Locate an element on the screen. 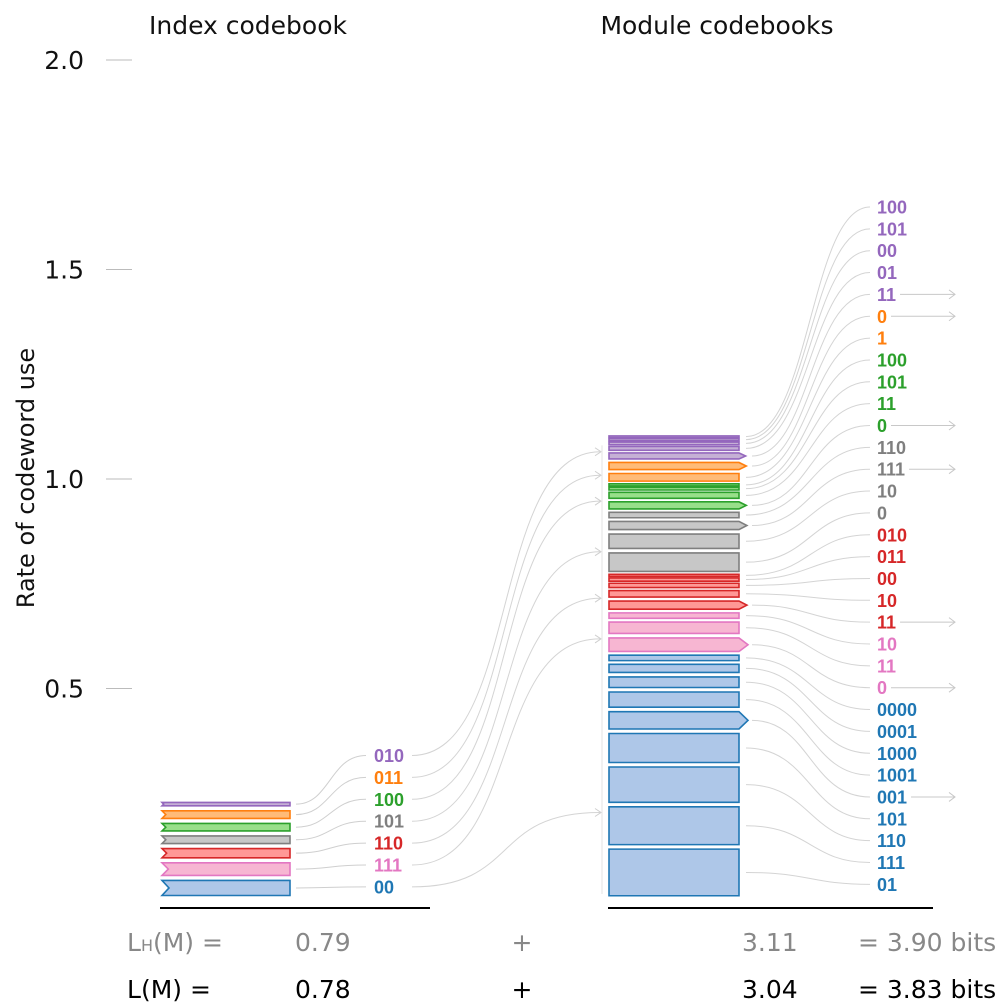 This screenshot has width=1000, height=1008. module-codeword-label: 00 is located at coordinates (887, 579).